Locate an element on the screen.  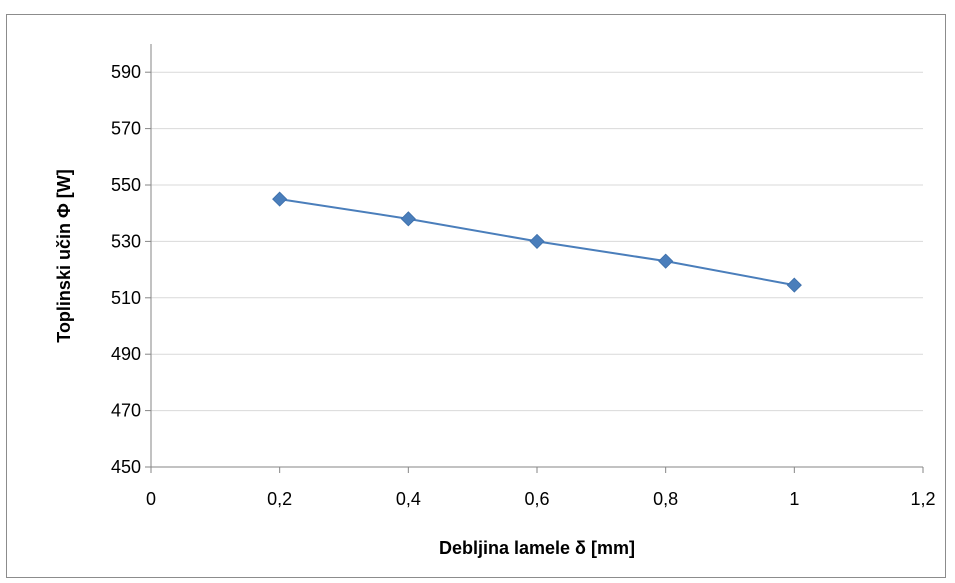
y-tick-label: 530 is located at coordinates (126, 241).